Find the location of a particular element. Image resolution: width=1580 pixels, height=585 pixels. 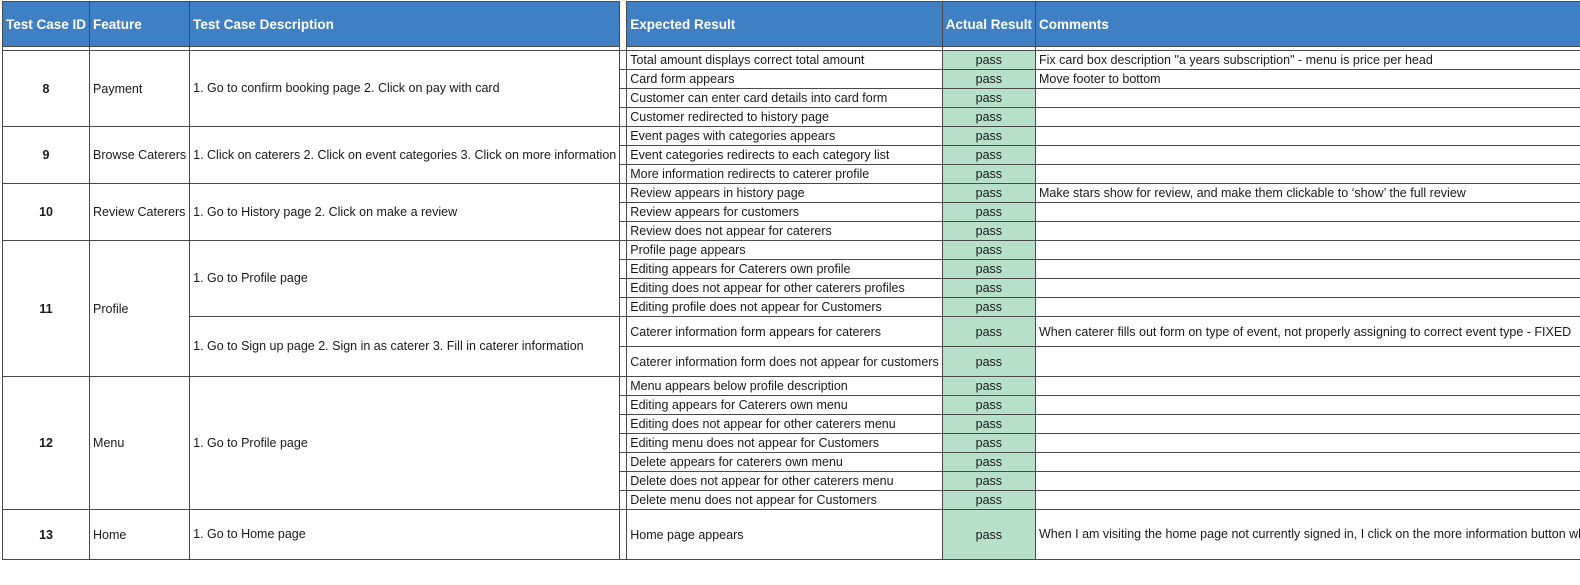

expected-result-cell: Card form appears is located at coordinates (784, 79).